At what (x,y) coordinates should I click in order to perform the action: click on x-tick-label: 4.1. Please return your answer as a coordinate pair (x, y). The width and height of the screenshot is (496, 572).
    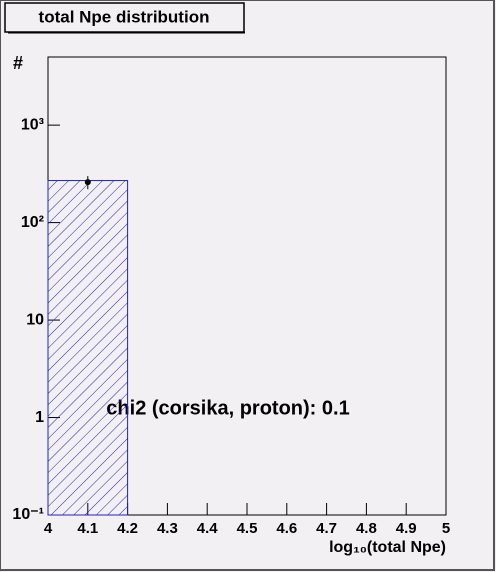
    Looking at the image, I should click on (87, 528).